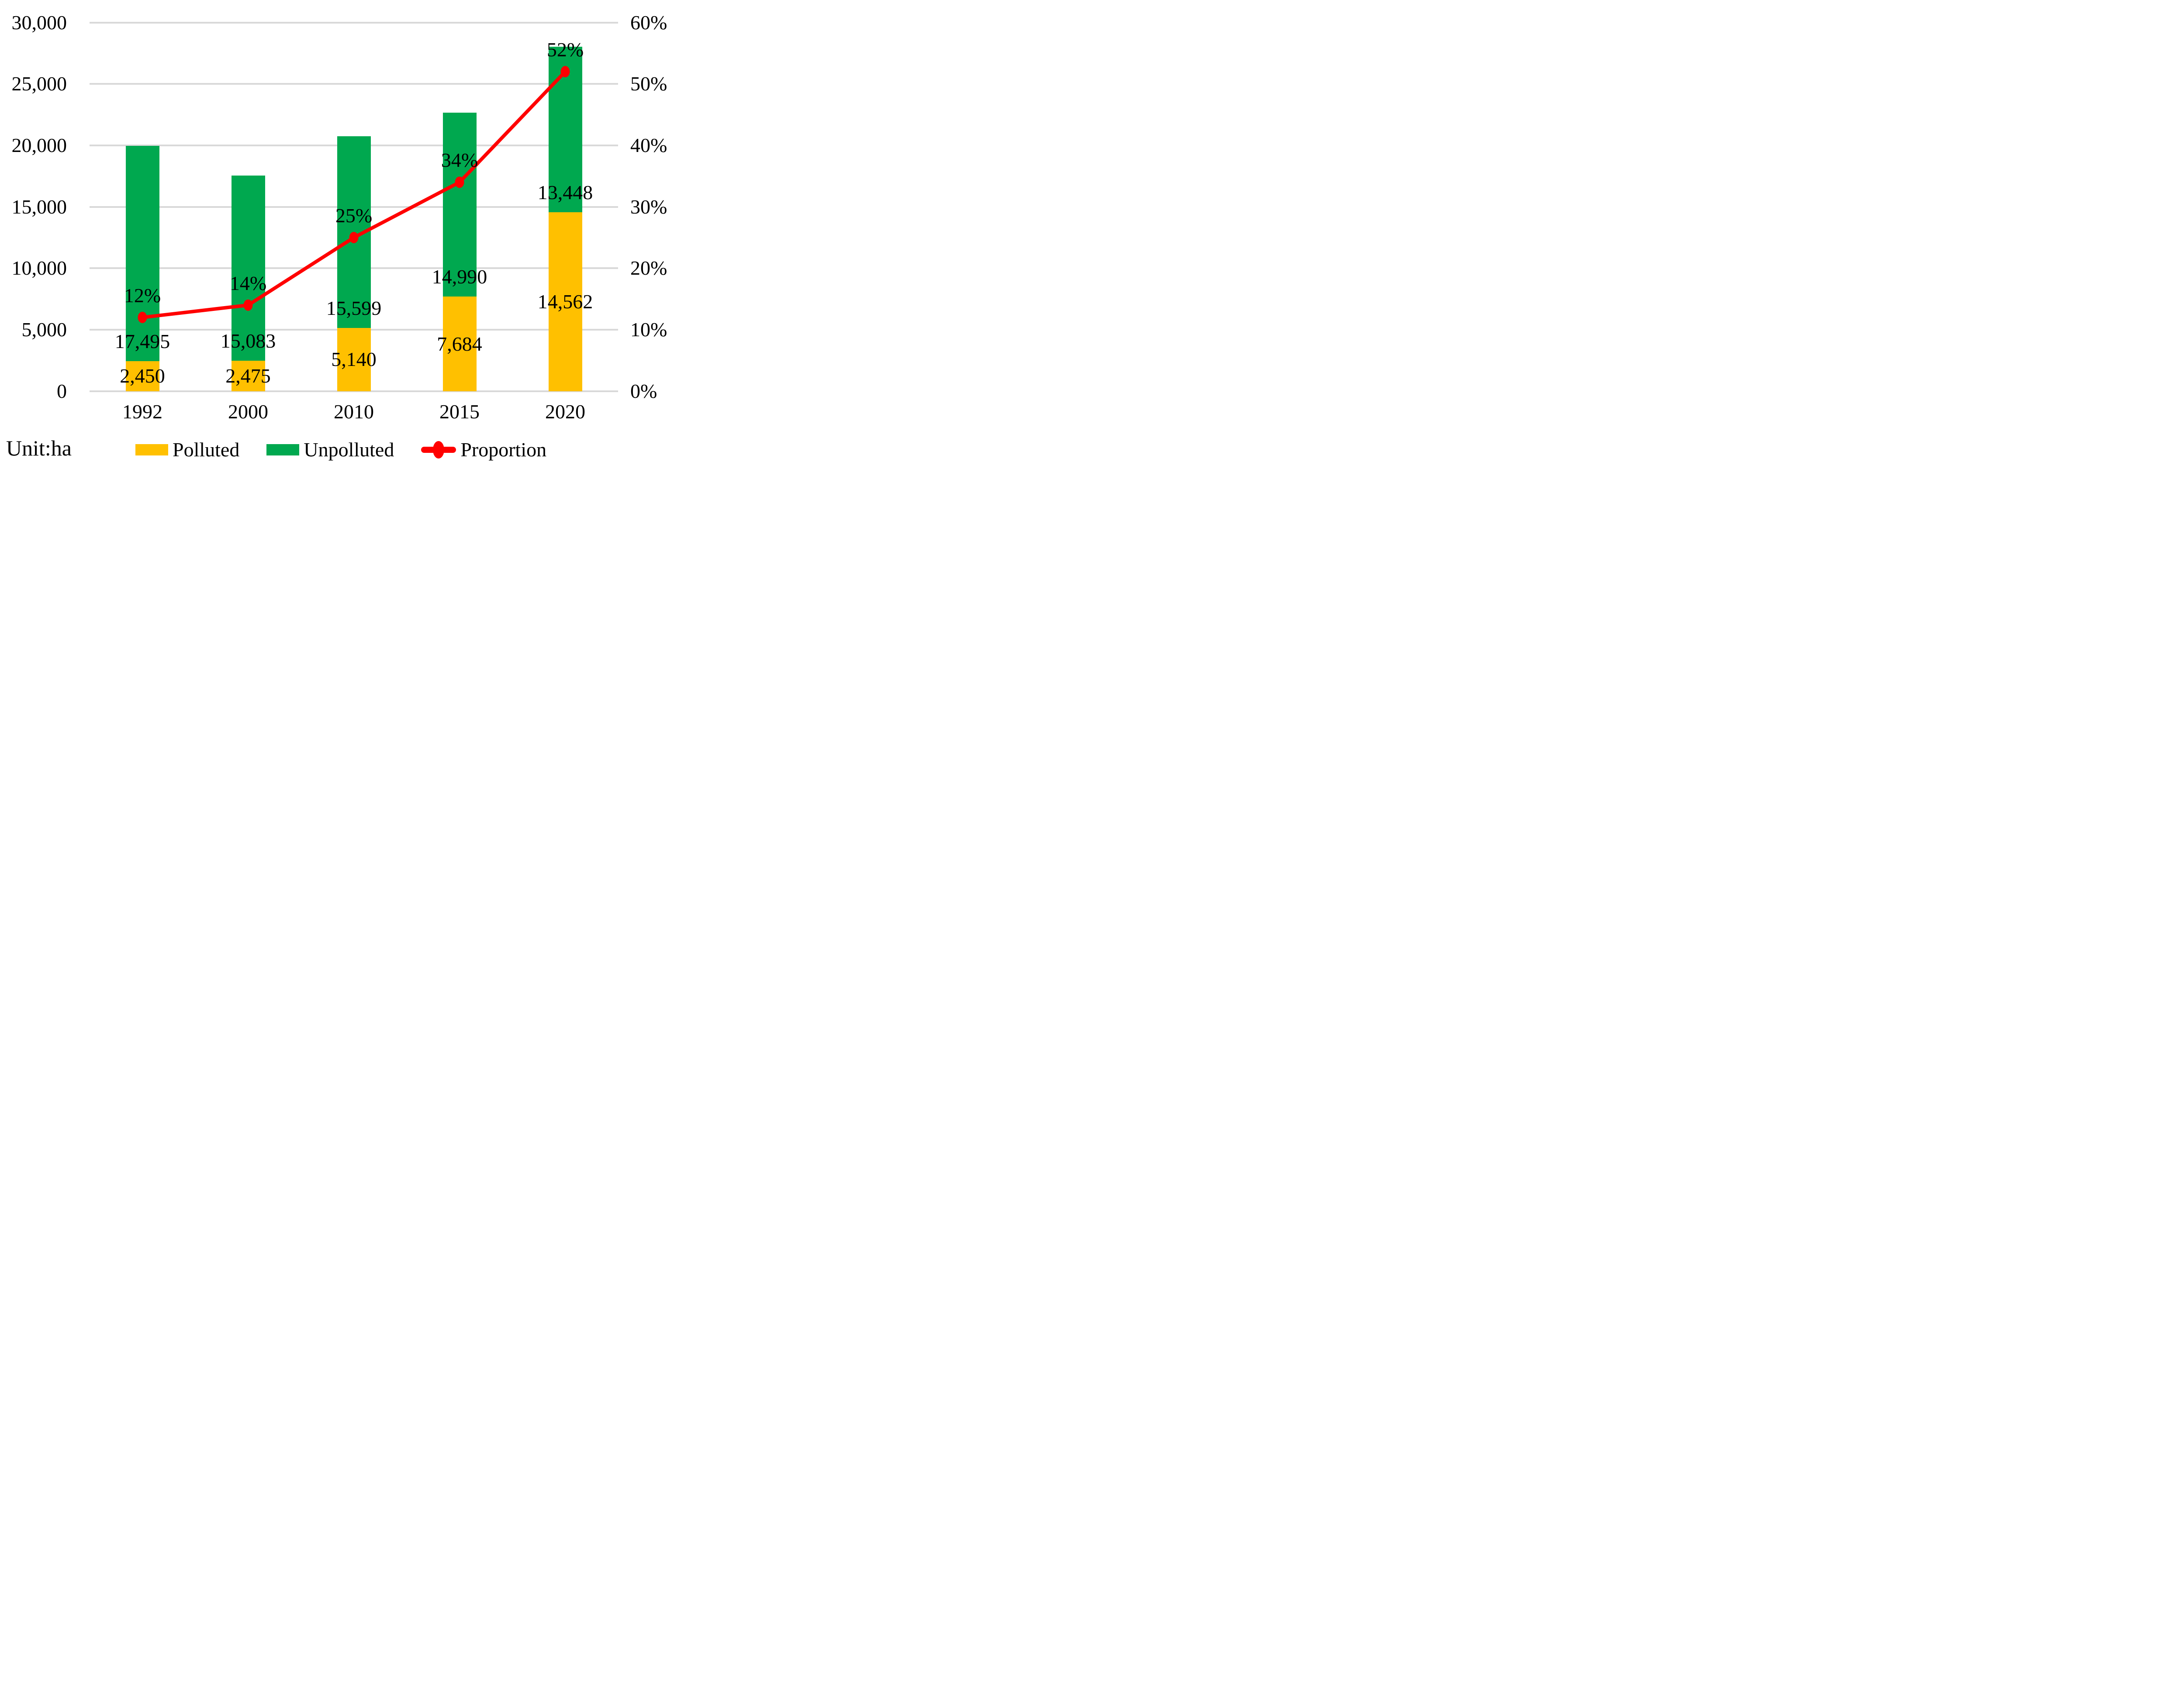 The height and width of the screenshot is (1683, 2184). Describe the element at coordinates (206, 449) in the screenshot. I see `legend-label-polluted: Polluted` at that location.